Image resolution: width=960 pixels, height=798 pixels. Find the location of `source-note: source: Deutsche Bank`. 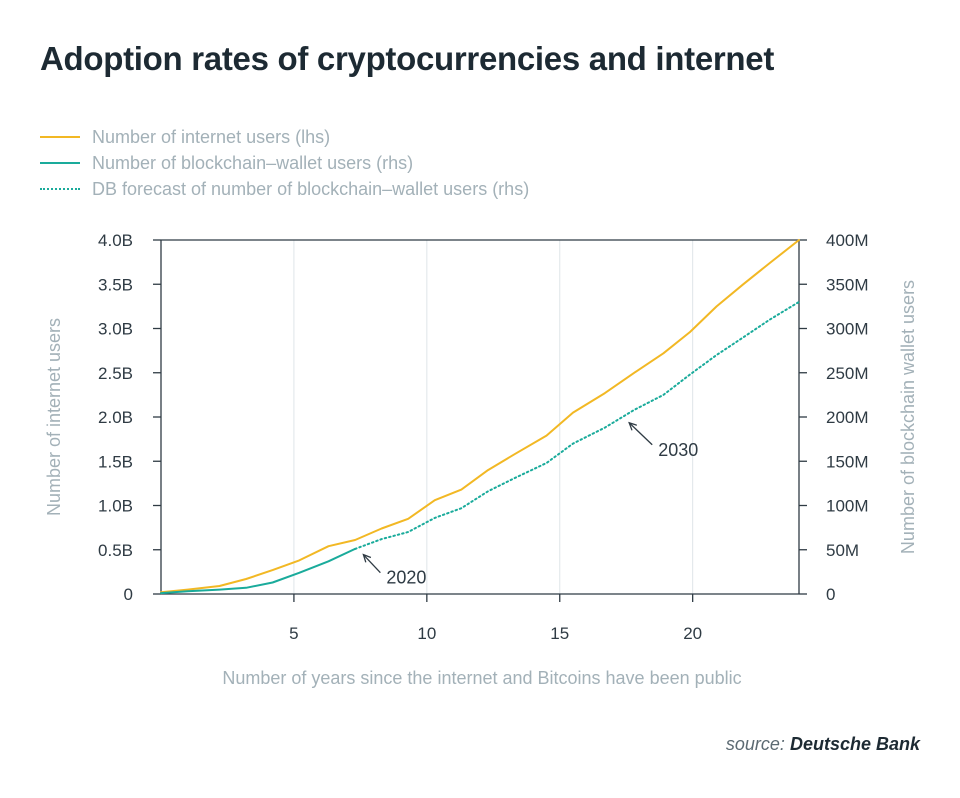

source-note: source: Deutsche Bank is located at coordinates (823, 744).